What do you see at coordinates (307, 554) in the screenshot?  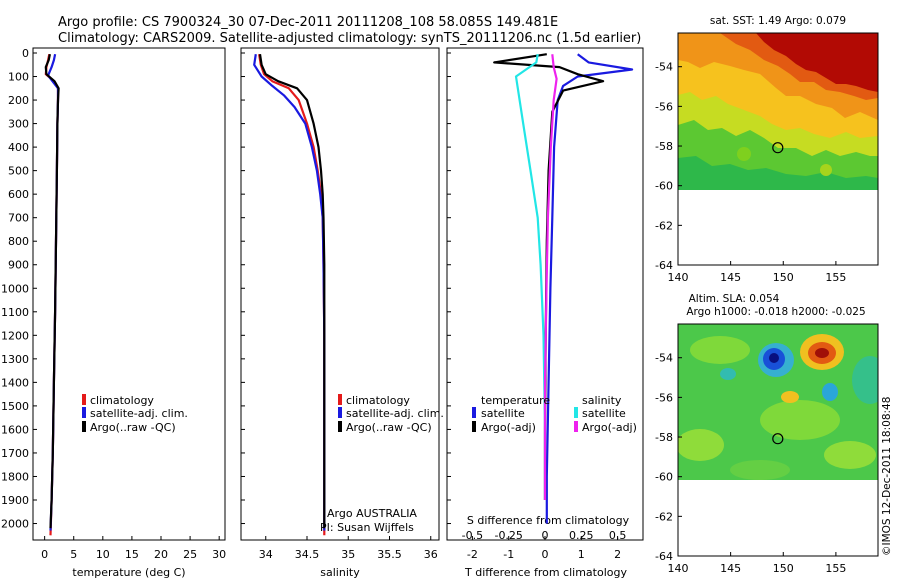 I see `x-tick-label: 34.5` at bounding box center [307, 554].